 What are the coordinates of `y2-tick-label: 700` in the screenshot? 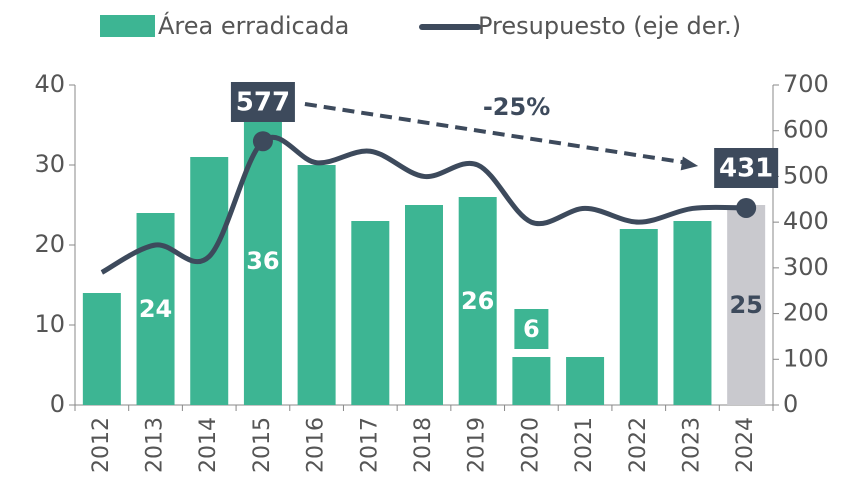 It's located at (806, 84).